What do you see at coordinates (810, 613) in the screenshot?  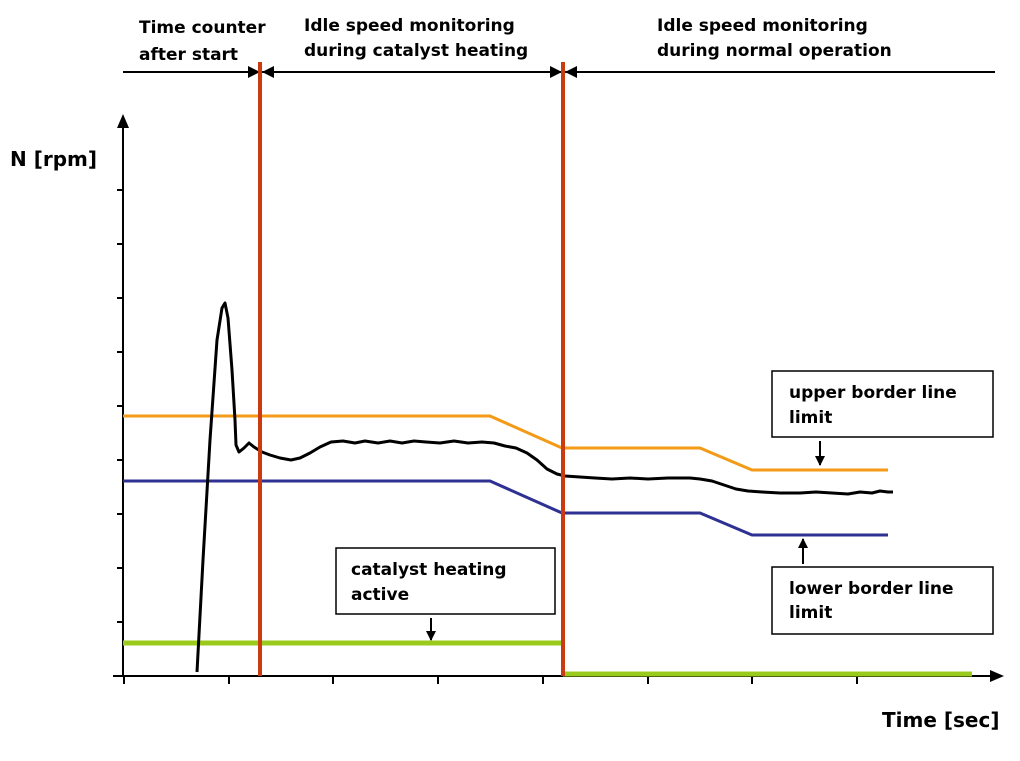 I see `lower-limit-callout-line2: limit` at bounding box center [810, 613].